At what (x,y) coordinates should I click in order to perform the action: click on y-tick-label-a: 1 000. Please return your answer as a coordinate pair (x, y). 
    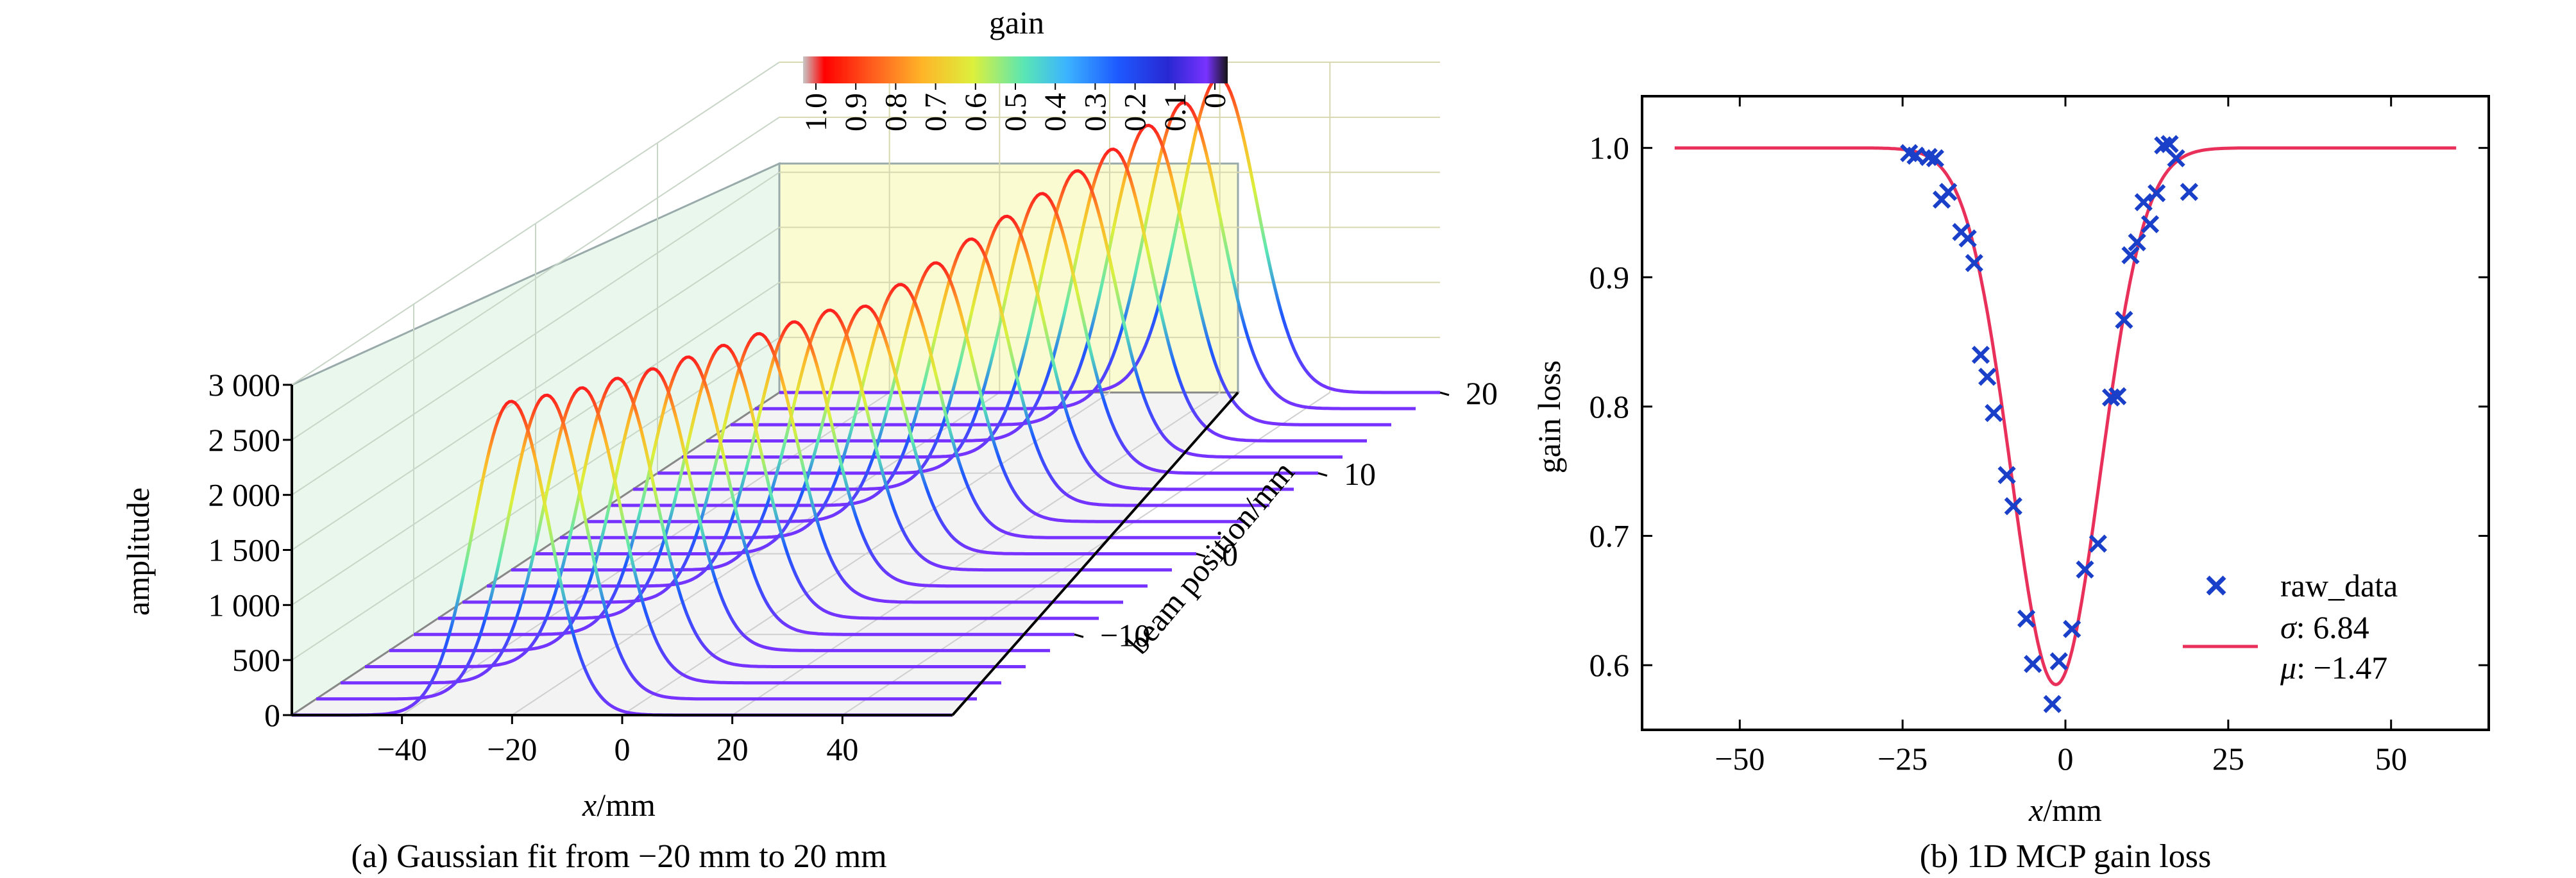
    Looking at the image, I should click on (244, 605).